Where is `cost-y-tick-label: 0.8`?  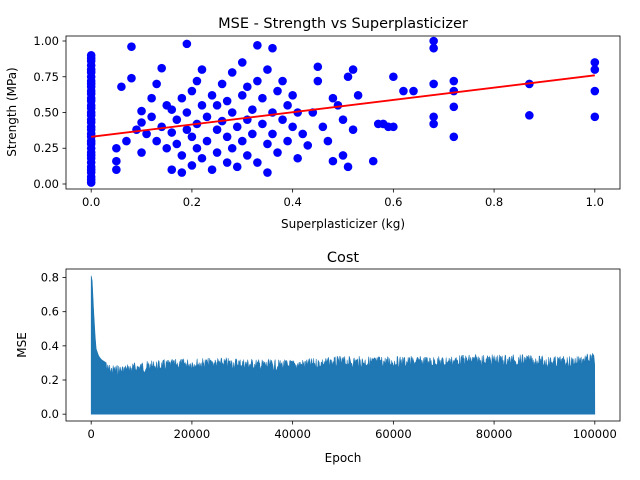
cost-y-tick-label: 0.8 is located at coordinates (50, 278).